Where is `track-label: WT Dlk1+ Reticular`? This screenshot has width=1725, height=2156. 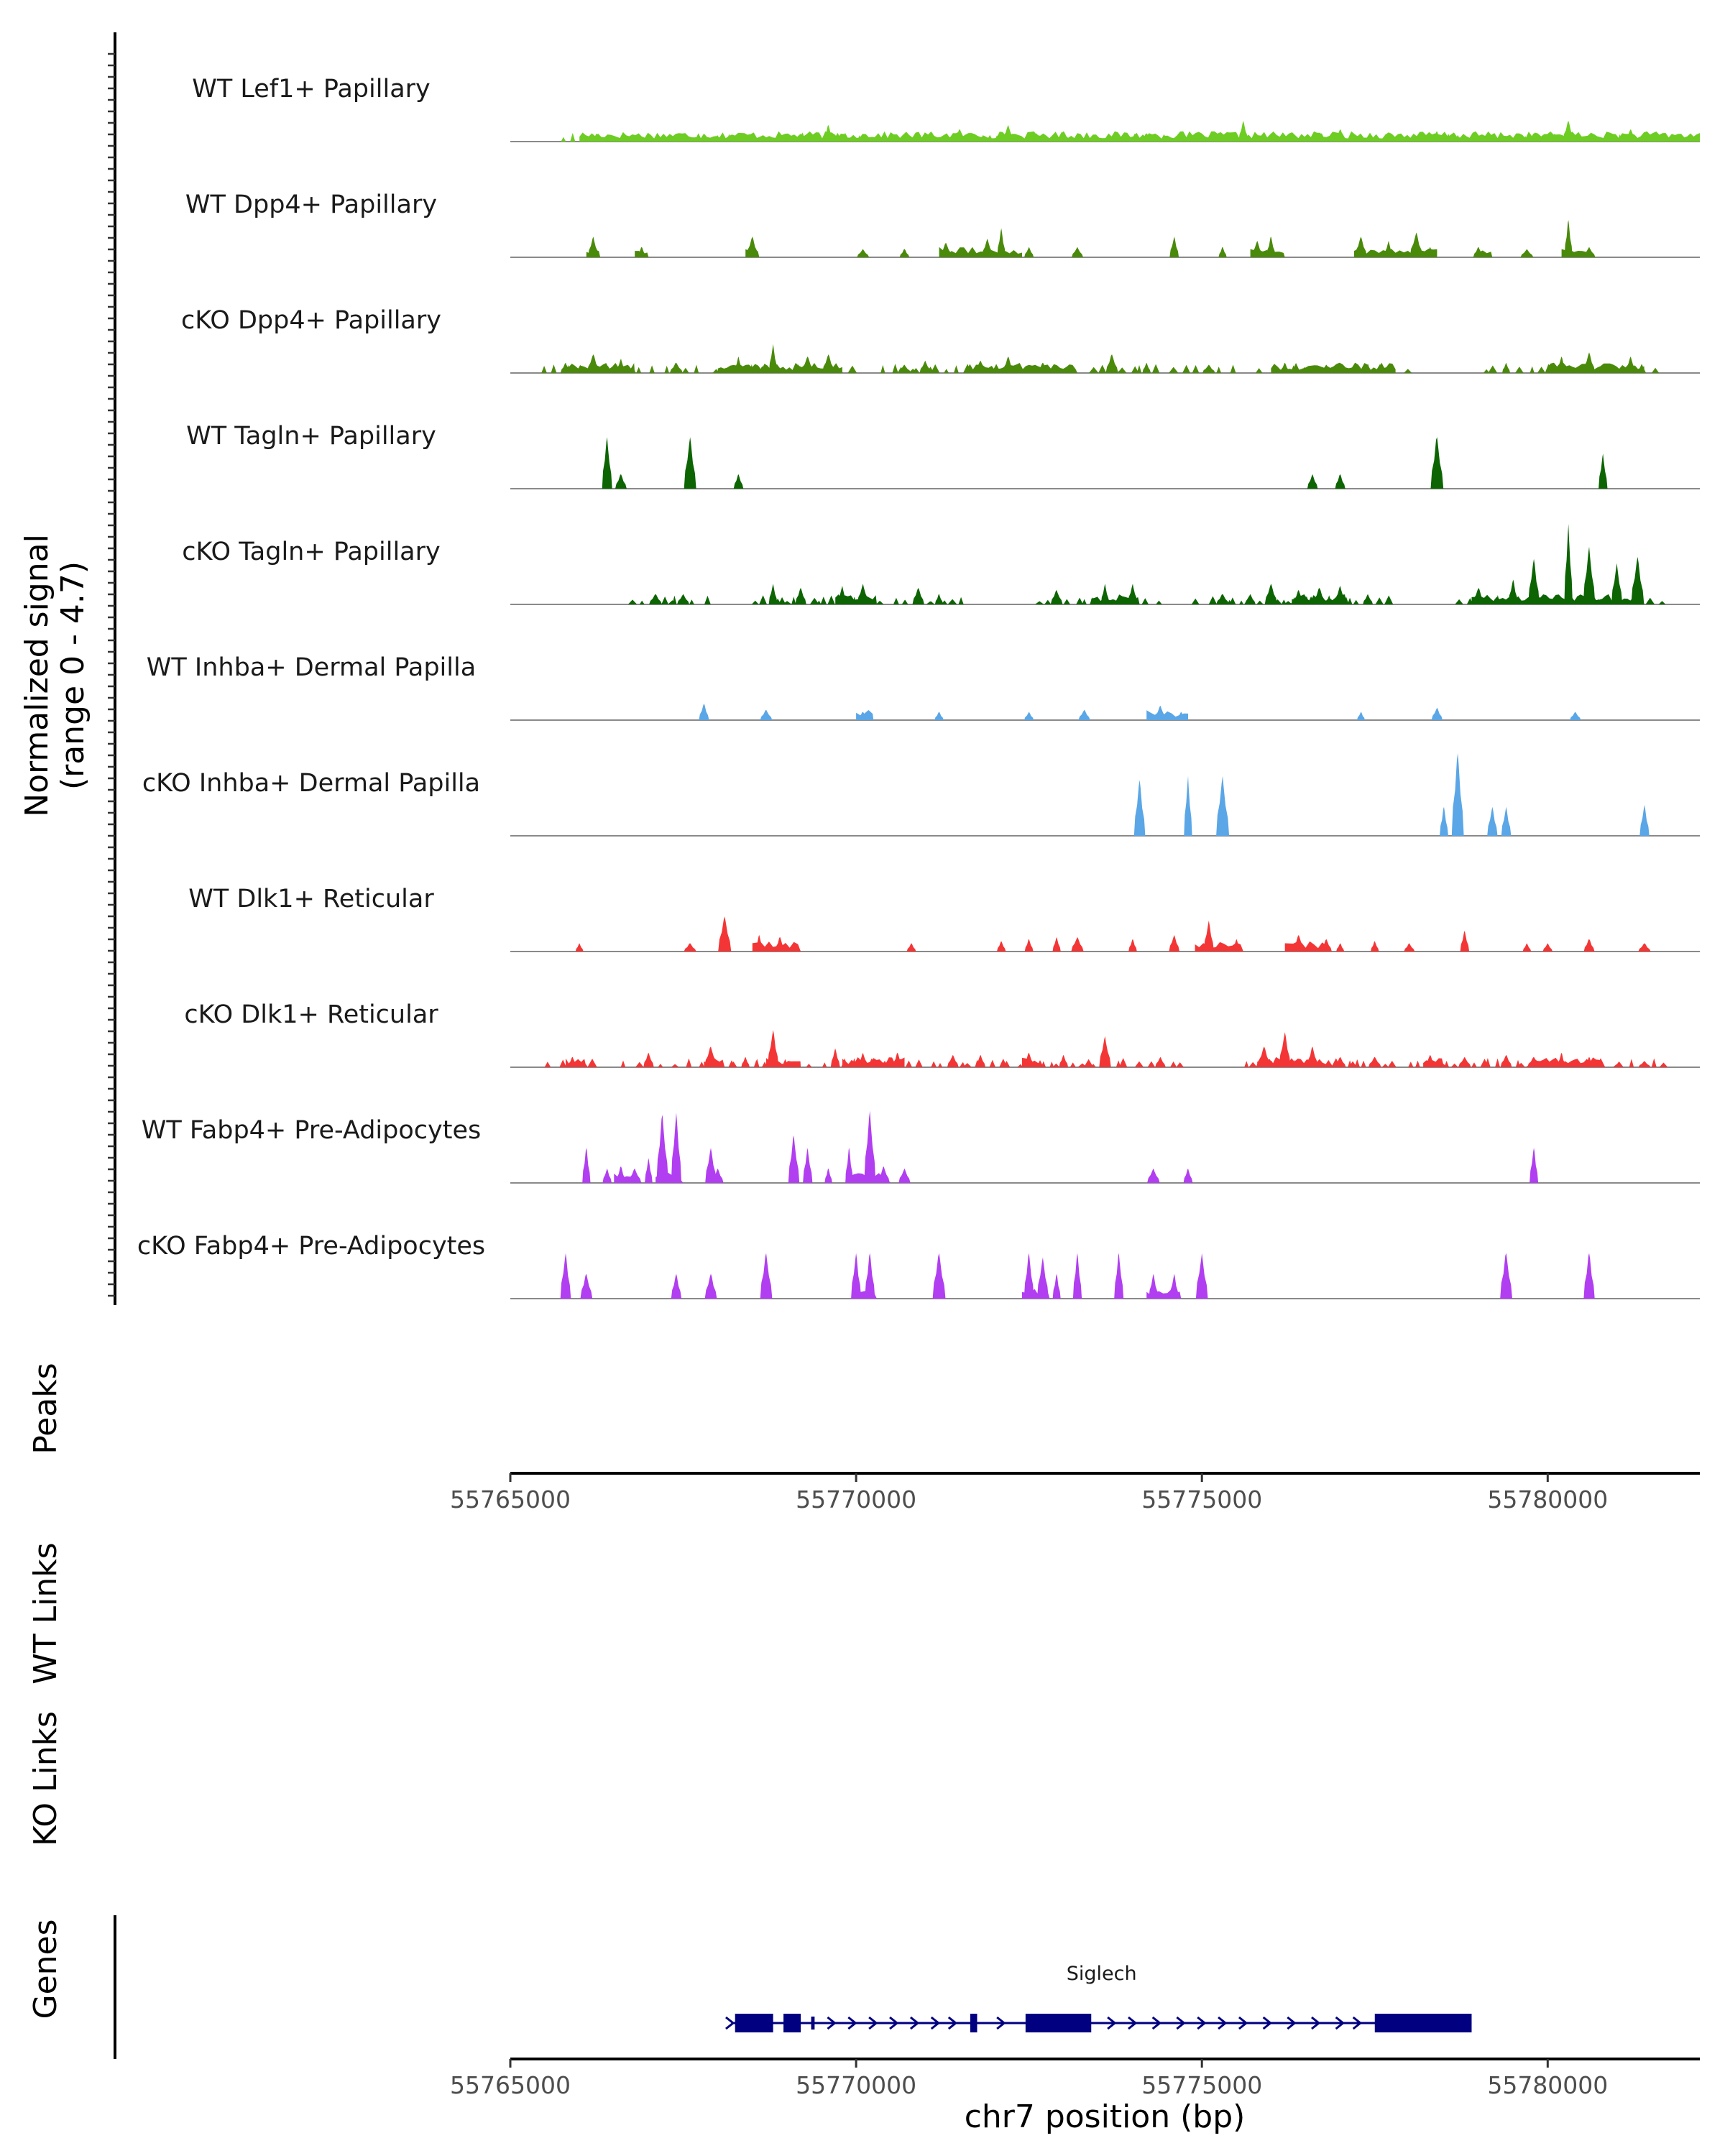 track-label: WT Dlk1+ Reticular is located at coordinates (311, 899).